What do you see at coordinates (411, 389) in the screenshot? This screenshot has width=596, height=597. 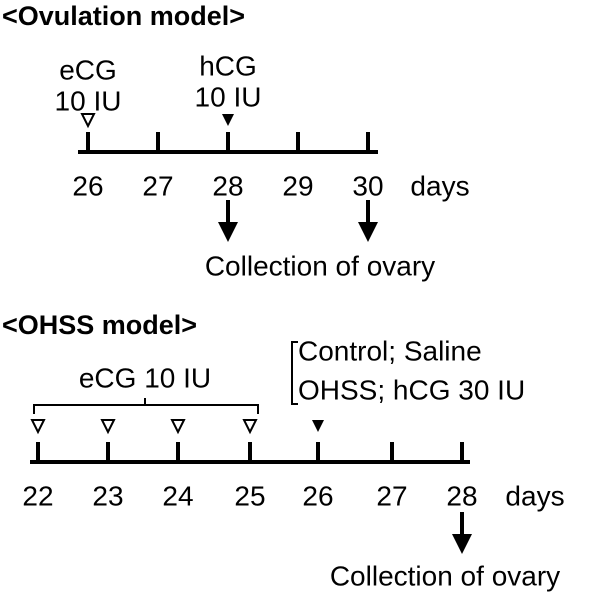 I see `group-label: OHSS; hCG 30 IU` at bounding box center [411, 389].